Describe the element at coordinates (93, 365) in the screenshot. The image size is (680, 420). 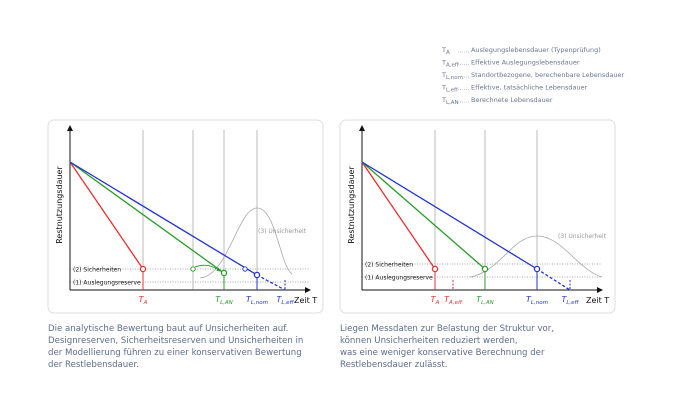
I see `caption-line: der Restlebensdauer.` at that location.